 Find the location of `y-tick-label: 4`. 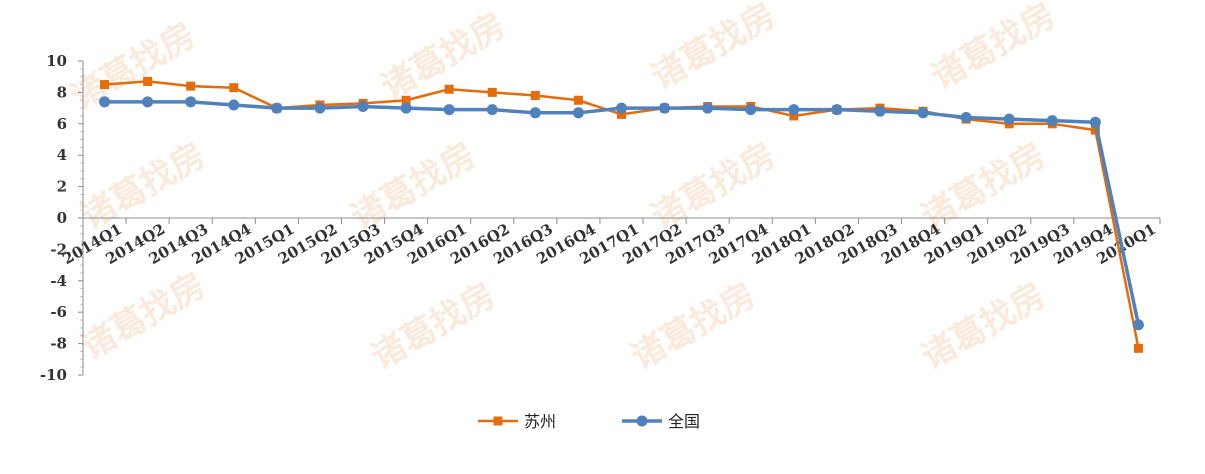

y-tick-label: 4 is located at coordinates (62, 155).